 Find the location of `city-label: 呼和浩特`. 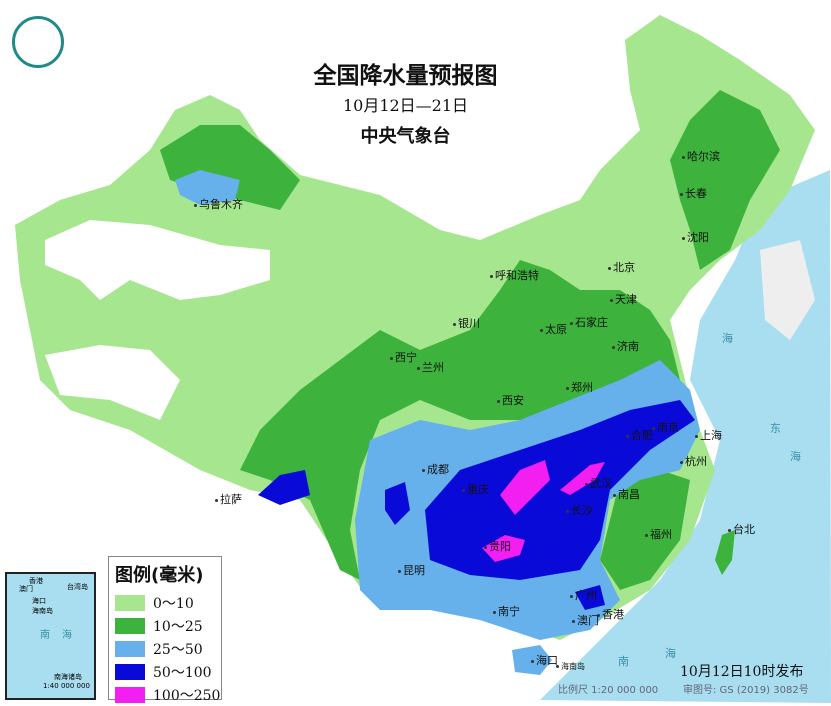

city-label: 呼和浩特 is located at coordinates (514, 275).